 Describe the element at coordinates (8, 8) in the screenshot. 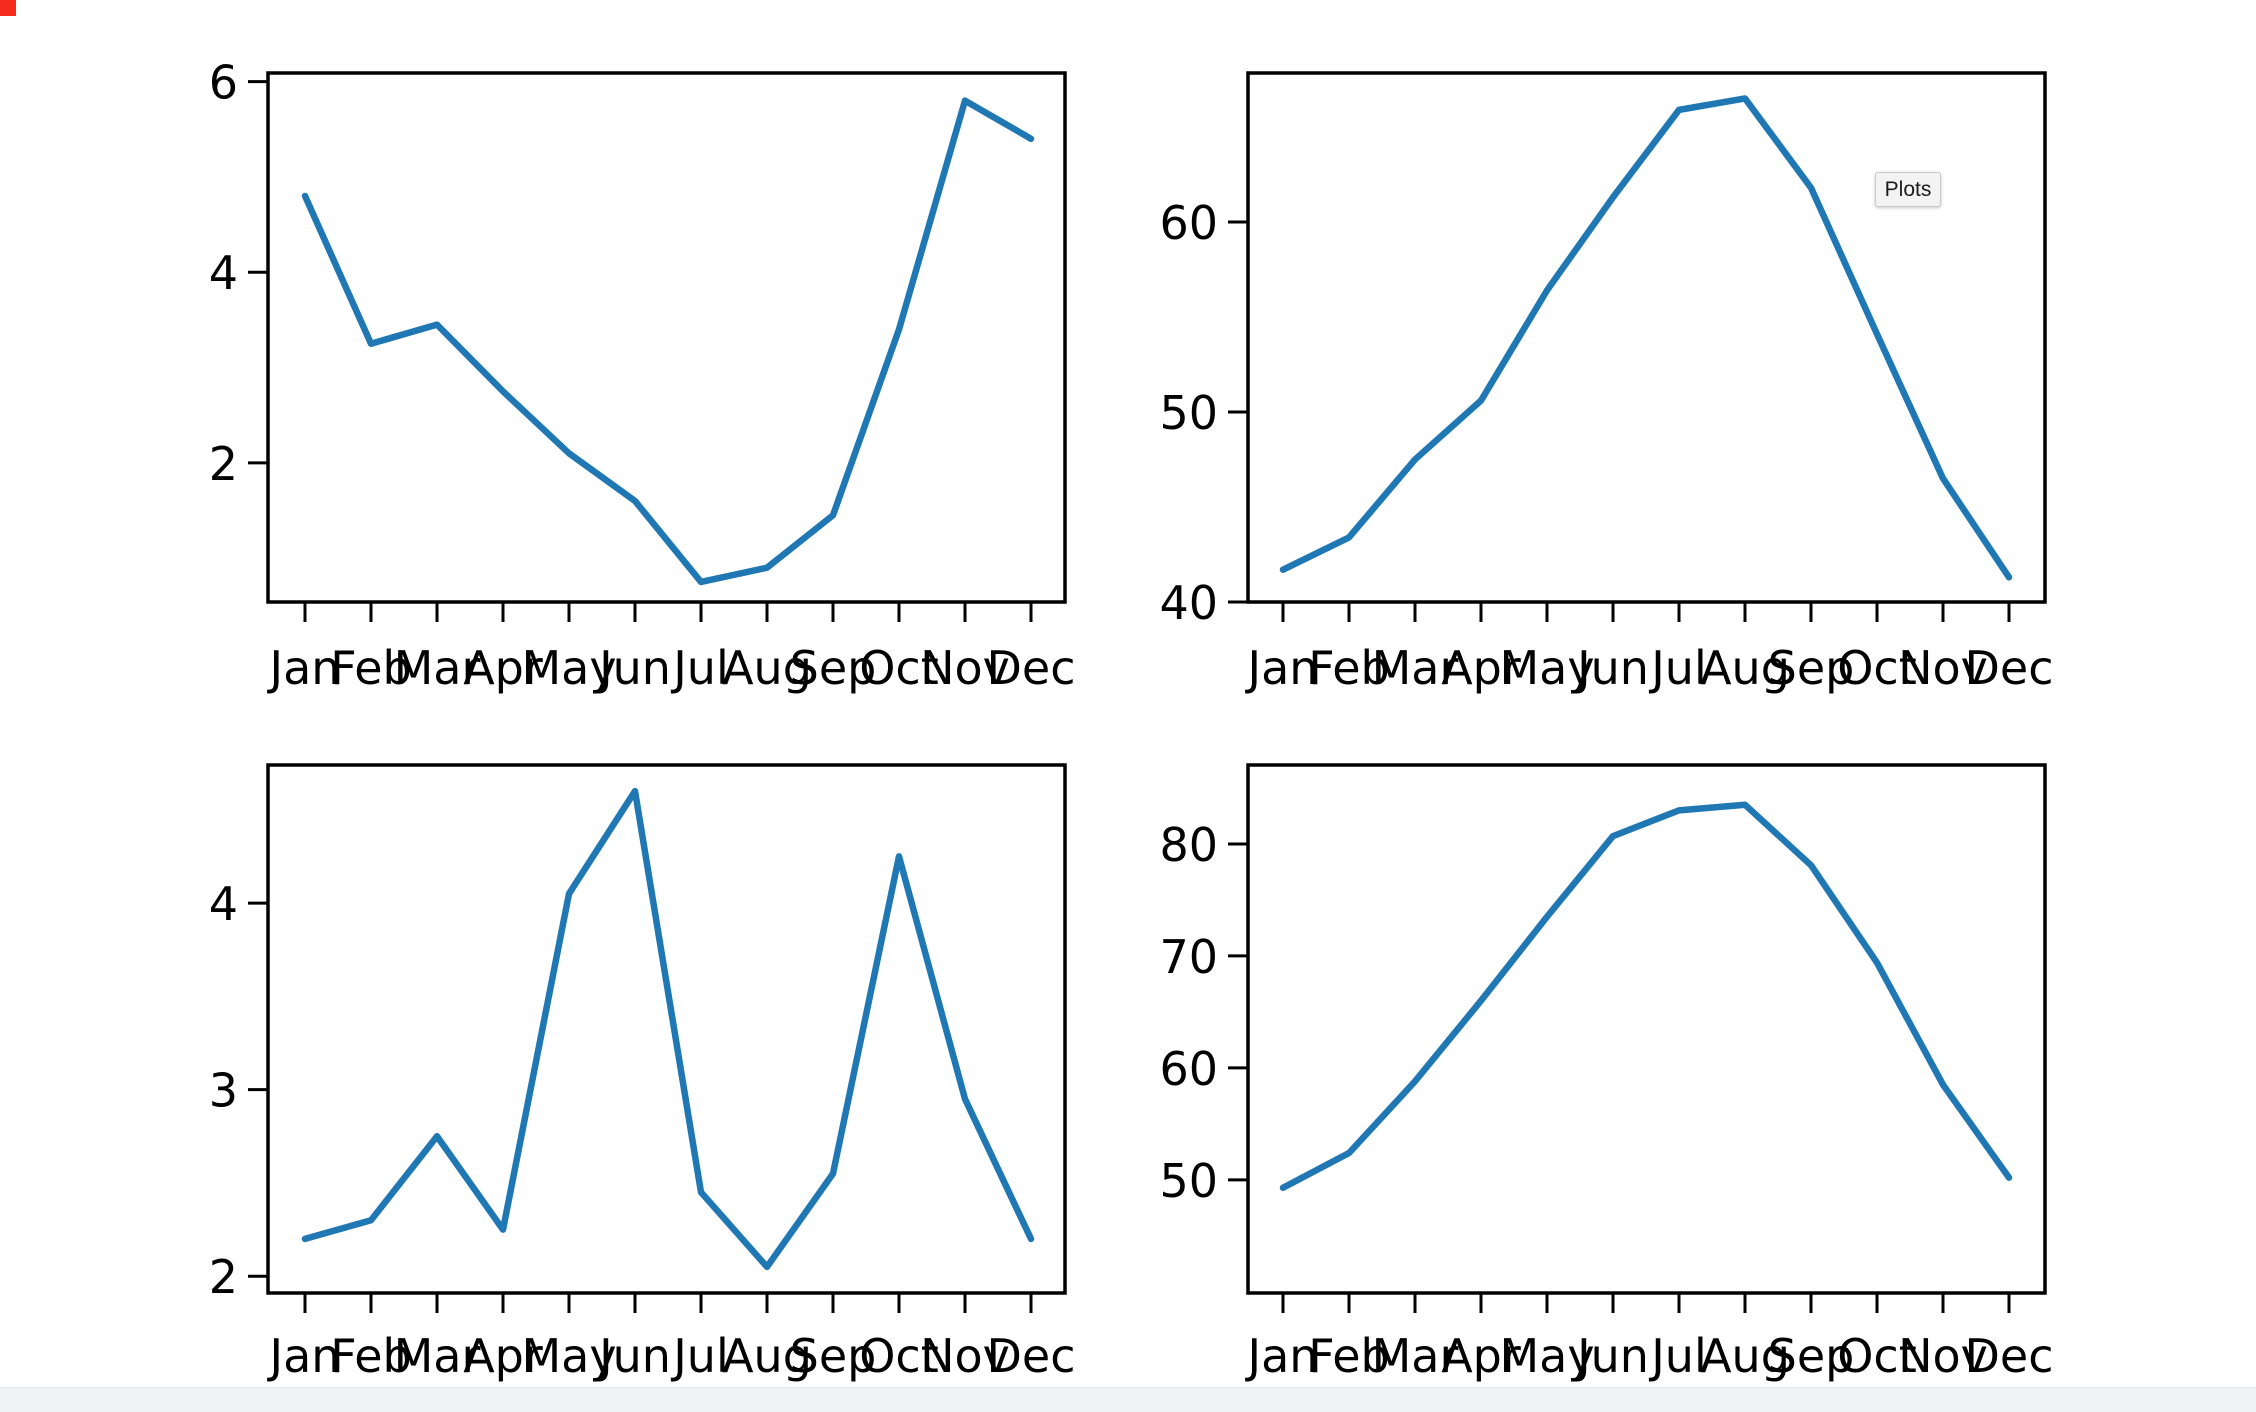

I see `record-indicator` at that location.